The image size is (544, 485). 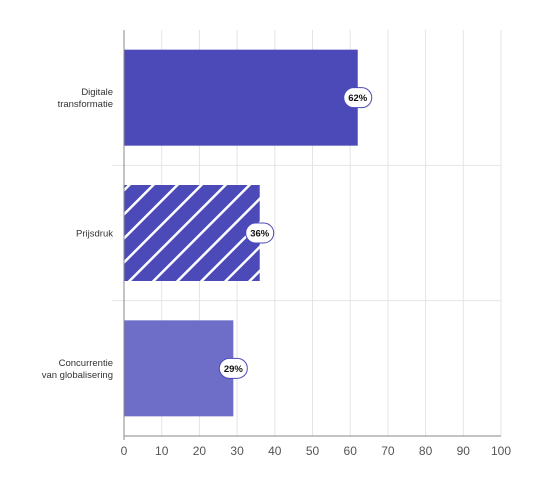 What do you see at coordinates (86, 363) in the screenshot?
I see `category-label-line: Concurrentie` at bounding box center [86, 363].